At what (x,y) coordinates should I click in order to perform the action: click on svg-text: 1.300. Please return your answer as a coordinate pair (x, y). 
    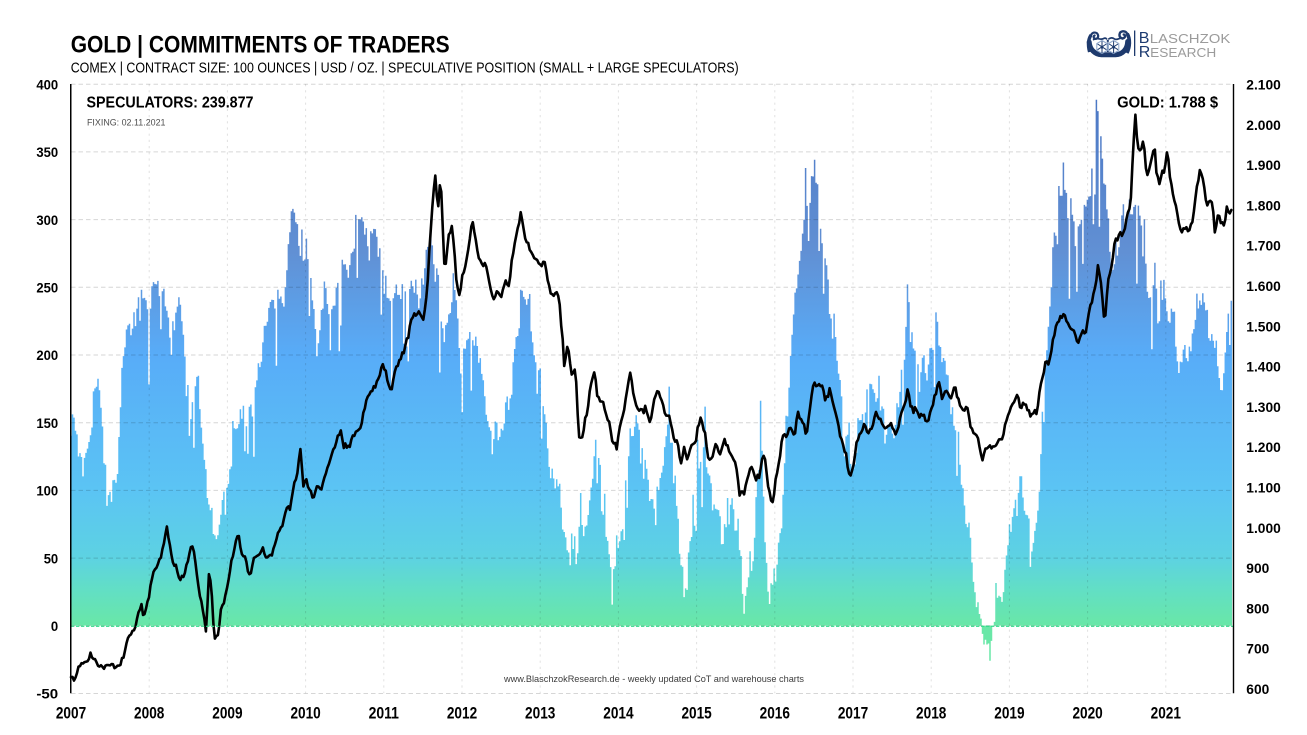
    Looking at the image, I should click on (1263, 407).